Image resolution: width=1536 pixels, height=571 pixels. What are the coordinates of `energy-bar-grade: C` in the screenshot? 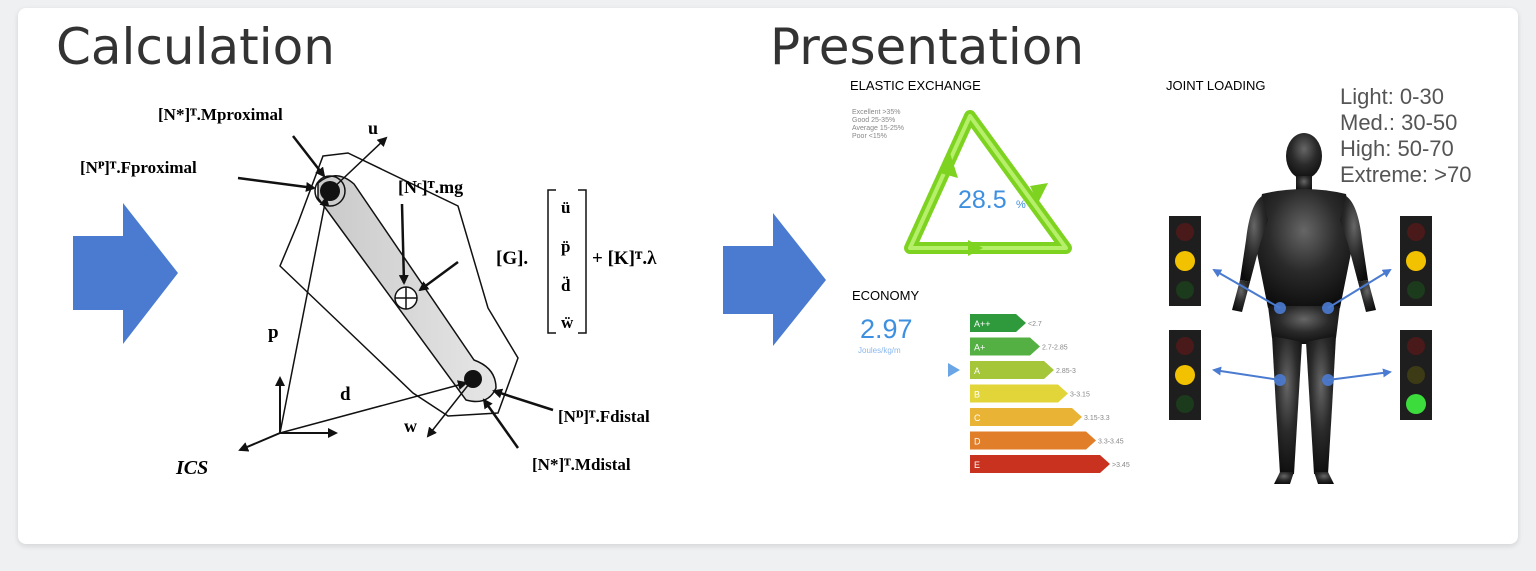 It's located at (977, 418).